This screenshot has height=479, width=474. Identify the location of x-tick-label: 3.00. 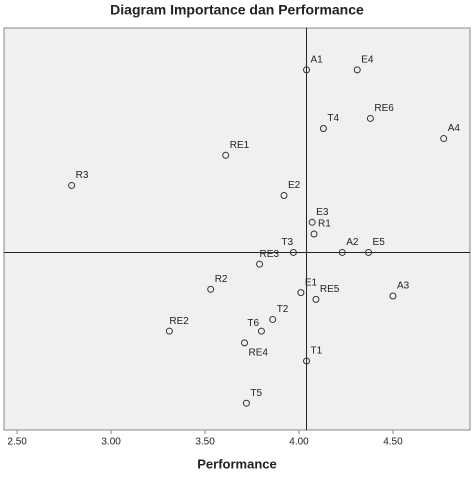
(111, 442).